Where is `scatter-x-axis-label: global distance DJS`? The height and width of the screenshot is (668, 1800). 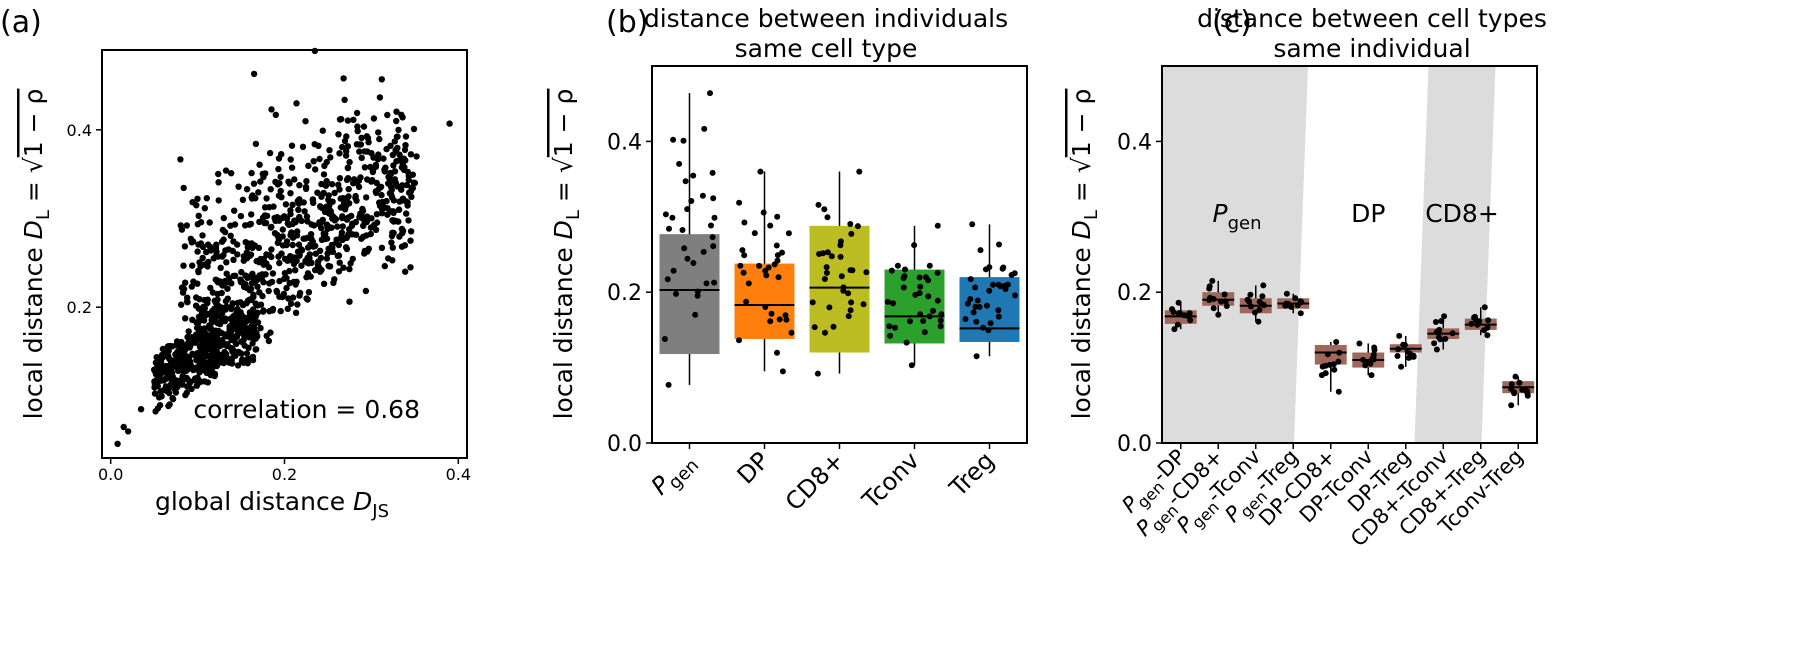
scatter-x-axis-label: global distance DJS is located at coordinates (272, 504).